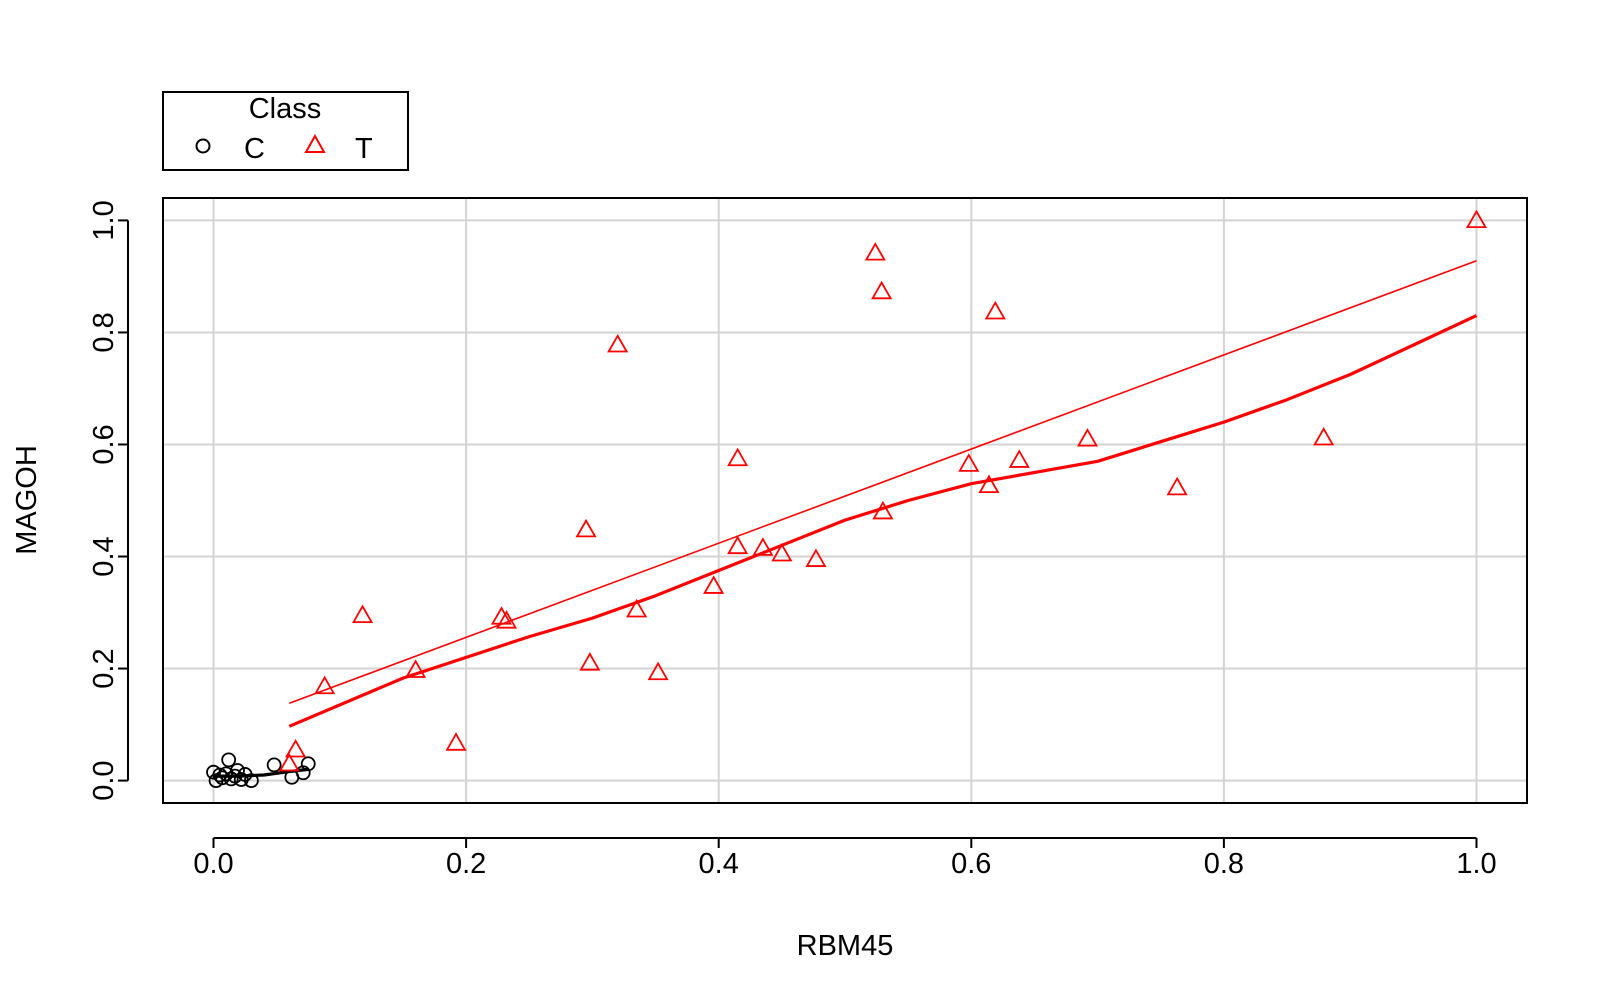  Describe the element at coordinates (719, 864) in the screenshot. I see `x-tick-label-2: 0.4` at that location.